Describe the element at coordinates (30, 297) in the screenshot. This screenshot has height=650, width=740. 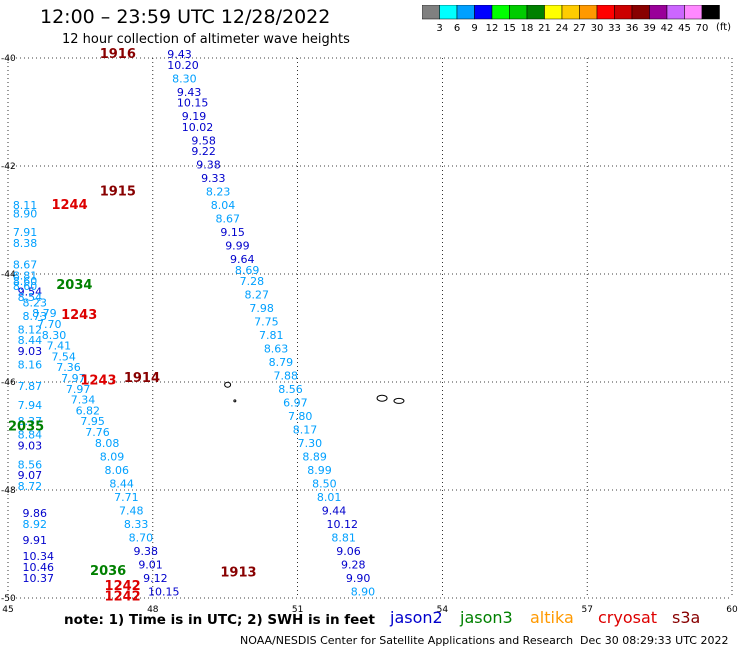
I see `swh-value-label: 8.54` at that location.